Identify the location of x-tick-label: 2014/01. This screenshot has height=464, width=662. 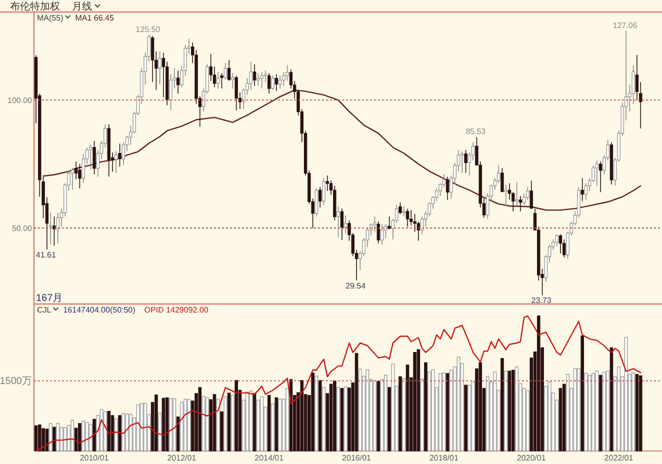
(269, 458).